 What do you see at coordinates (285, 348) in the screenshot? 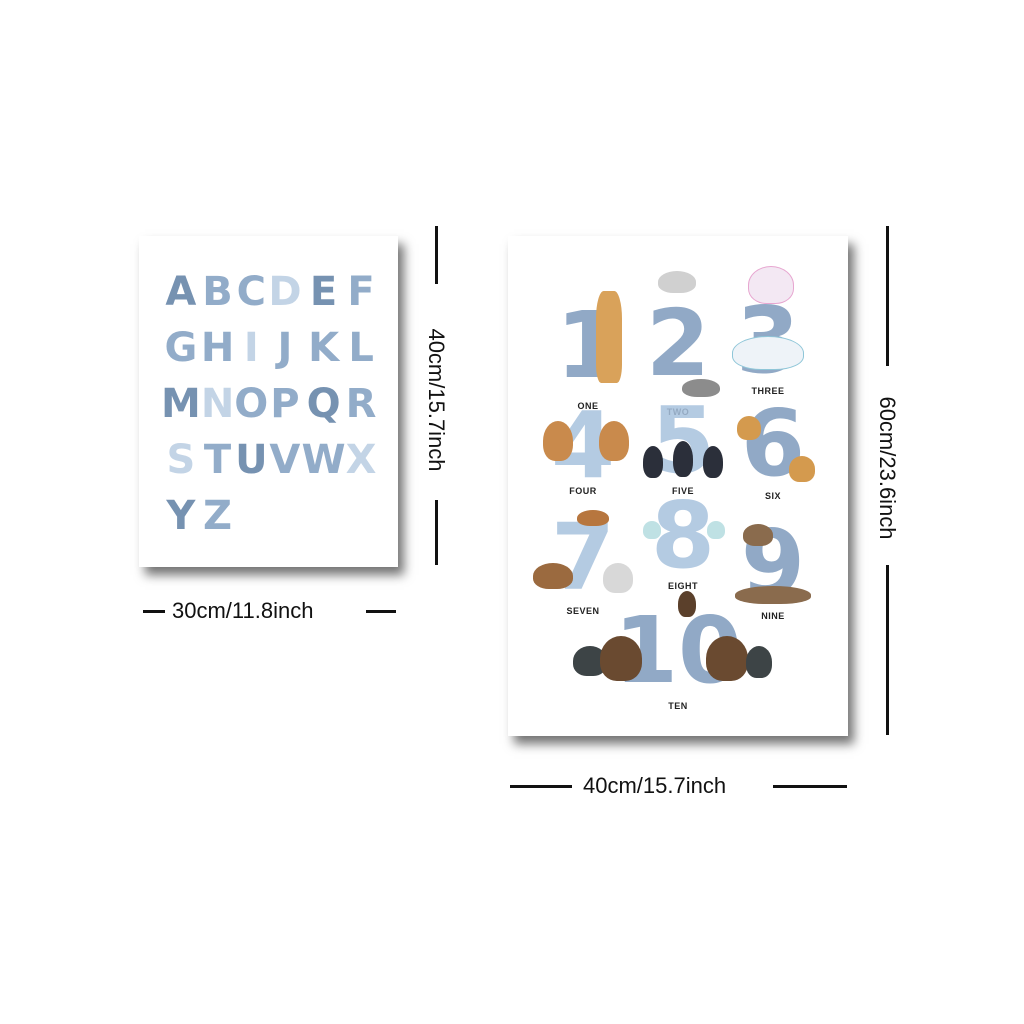
I see `alphabet-letter: J` at bounding box center [285, 348].